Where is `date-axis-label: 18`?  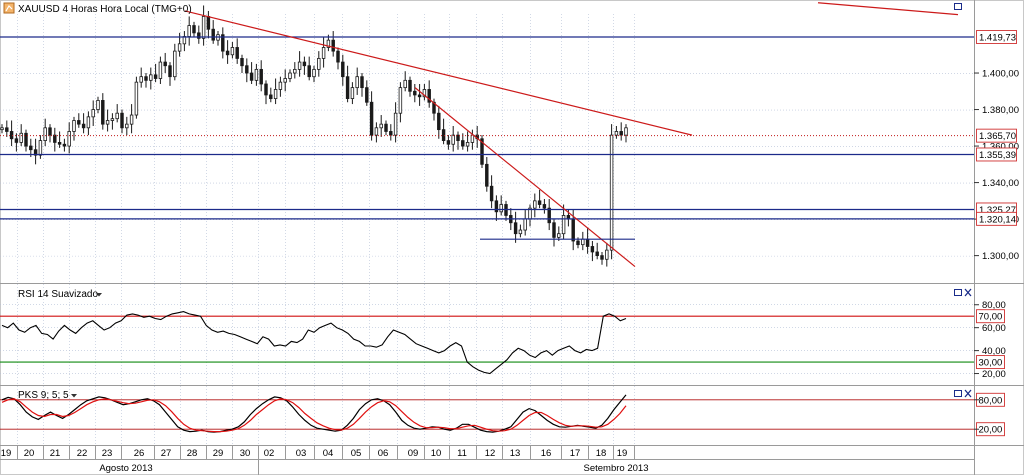 date-axis-label: 18 is located at coordinates (601, 453).